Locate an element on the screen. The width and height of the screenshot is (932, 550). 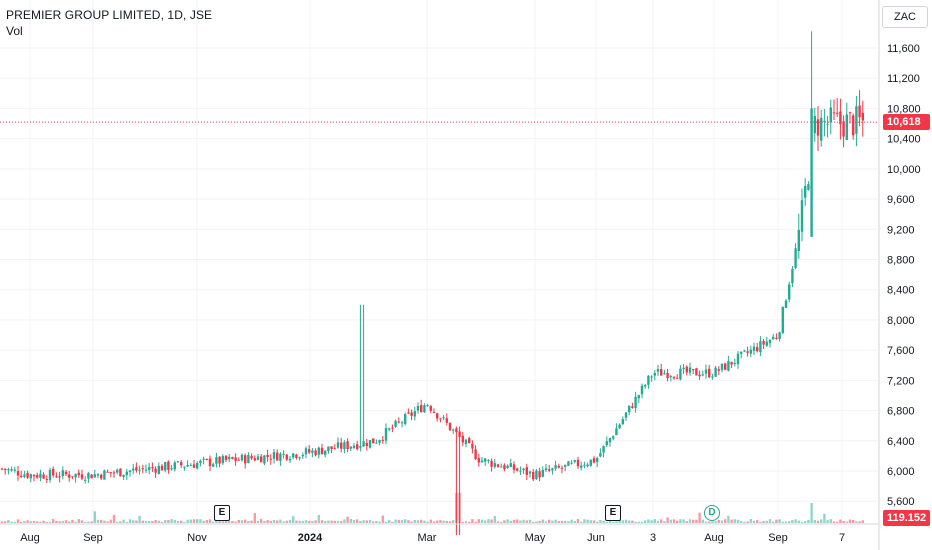
volume-indicator-label: Vol is located at coordinates (14, 31).